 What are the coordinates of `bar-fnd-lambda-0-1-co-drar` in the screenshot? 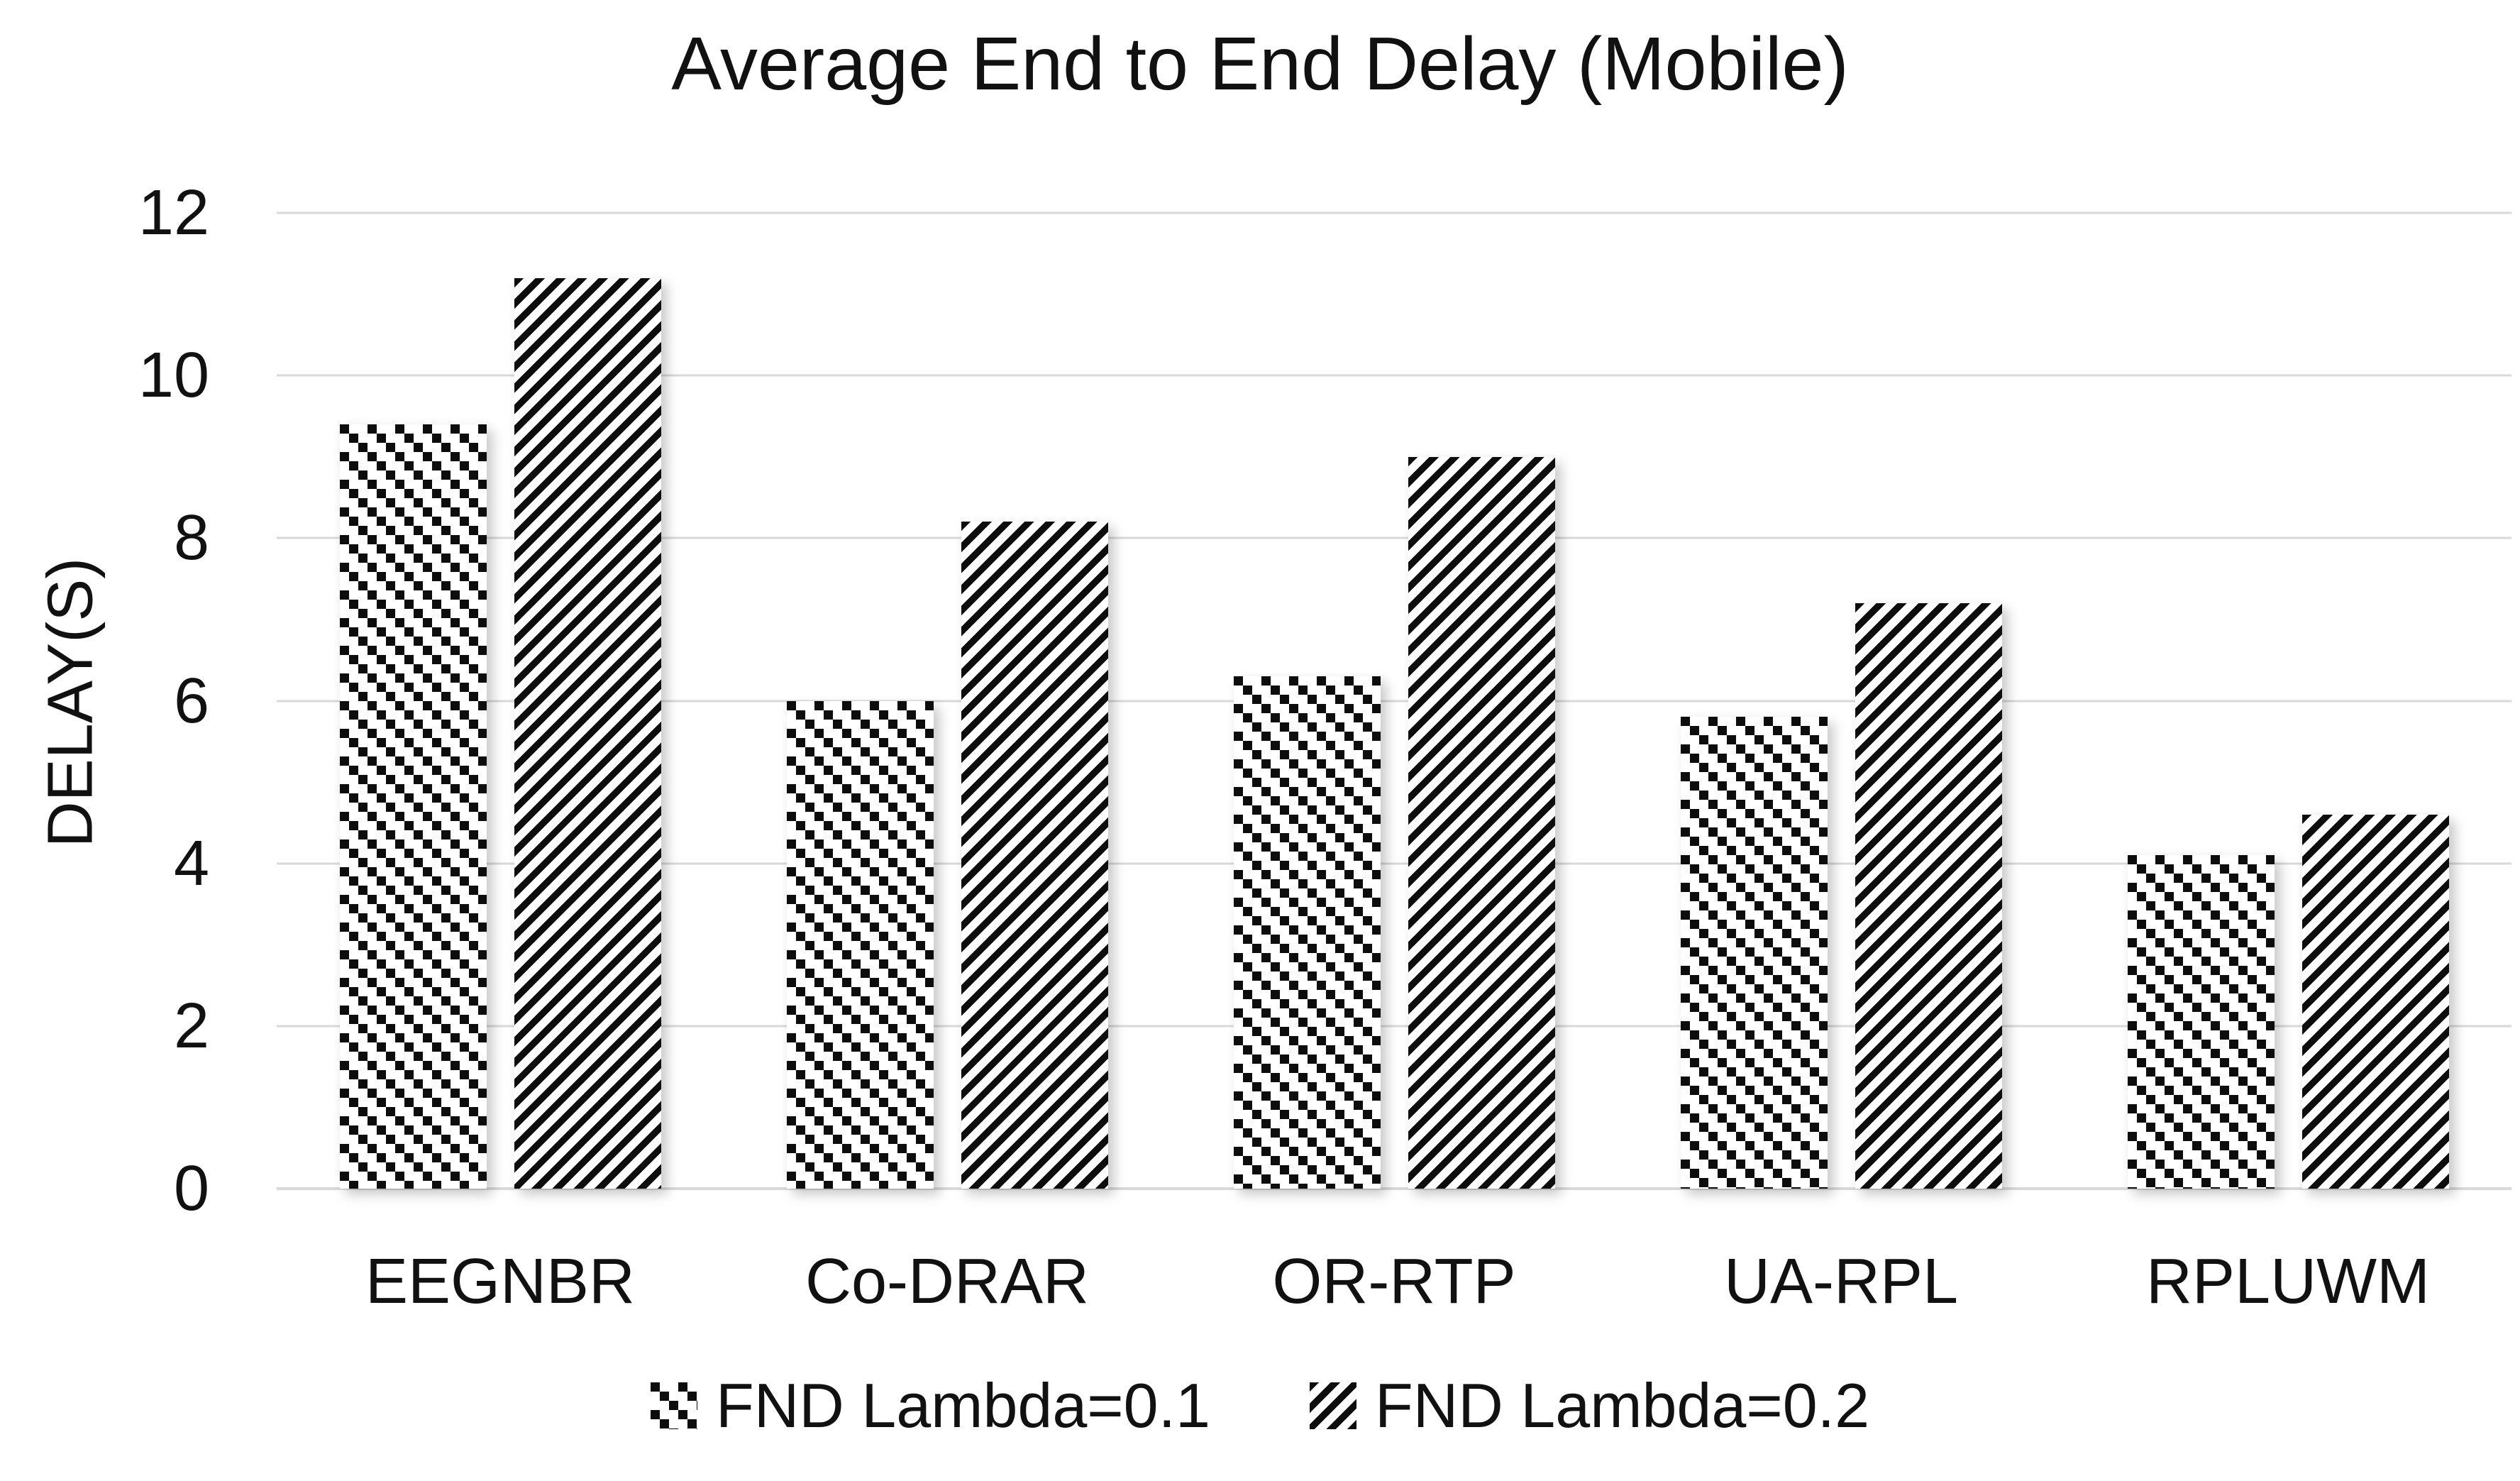 It's located at (860, 945).